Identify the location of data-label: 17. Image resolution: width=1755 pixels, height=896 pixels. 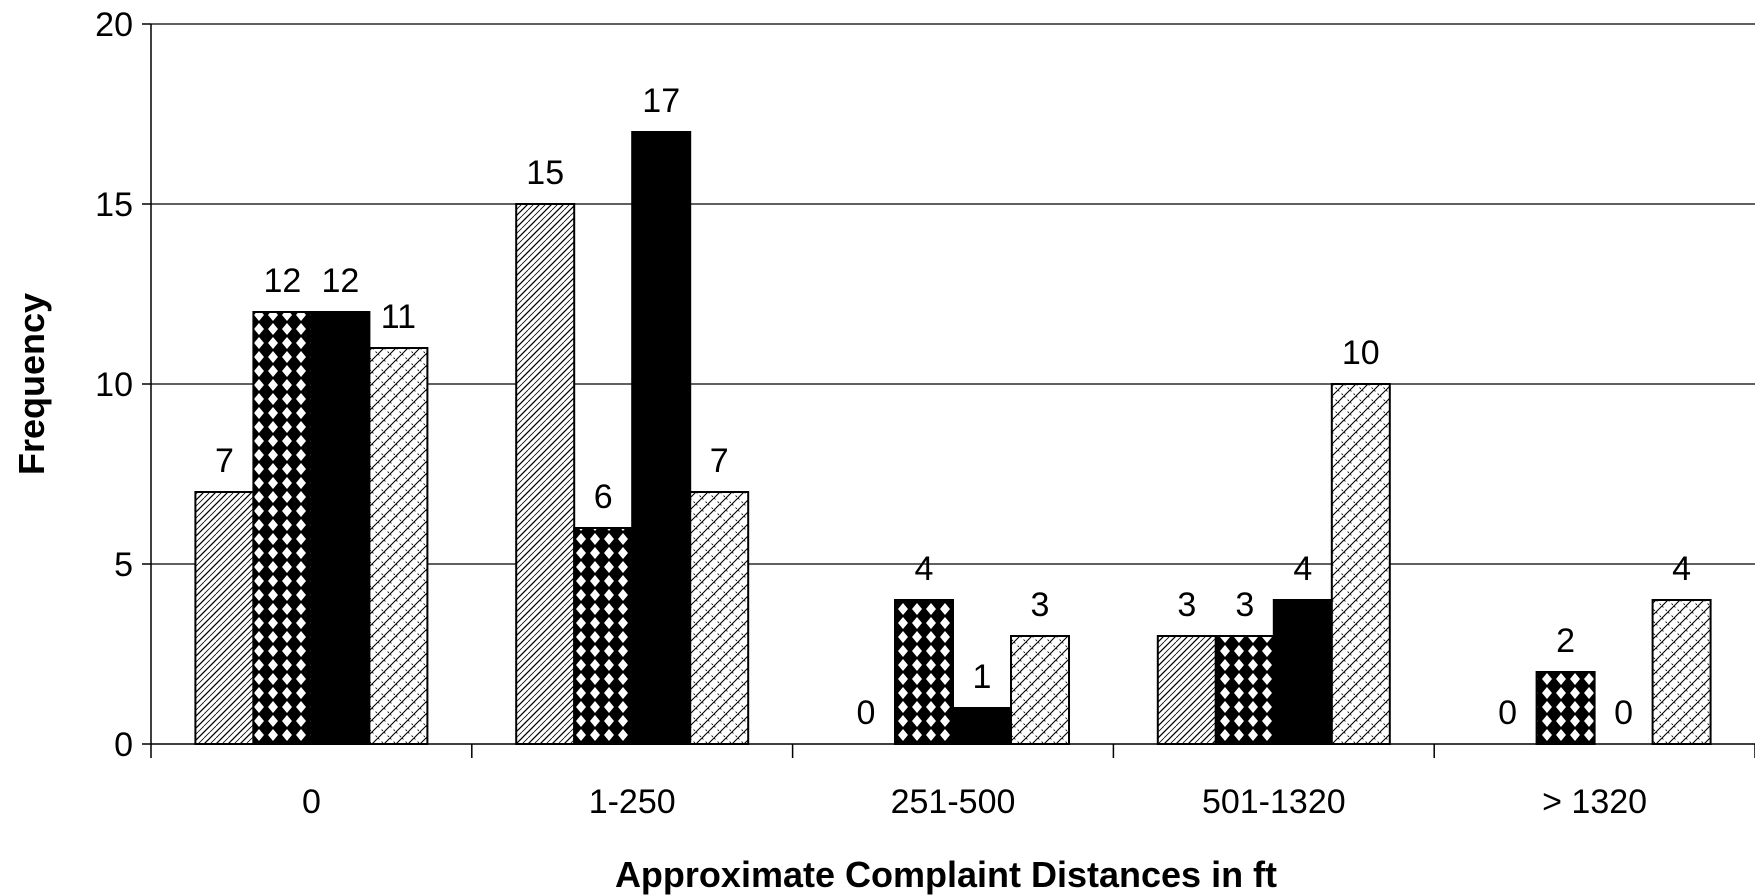
(661, 101).